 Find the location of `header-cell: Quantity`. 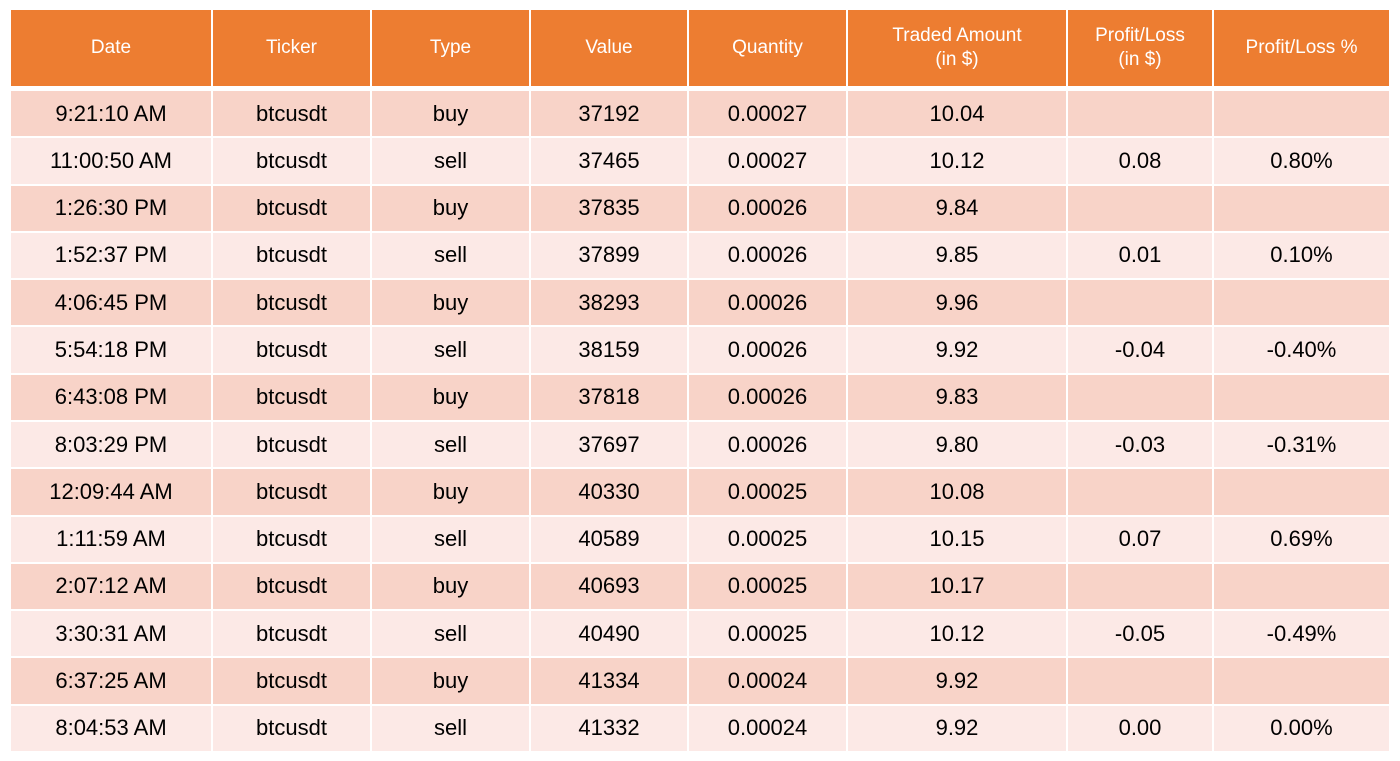

header-cell: Quantity is located at coordinates (767, 48).